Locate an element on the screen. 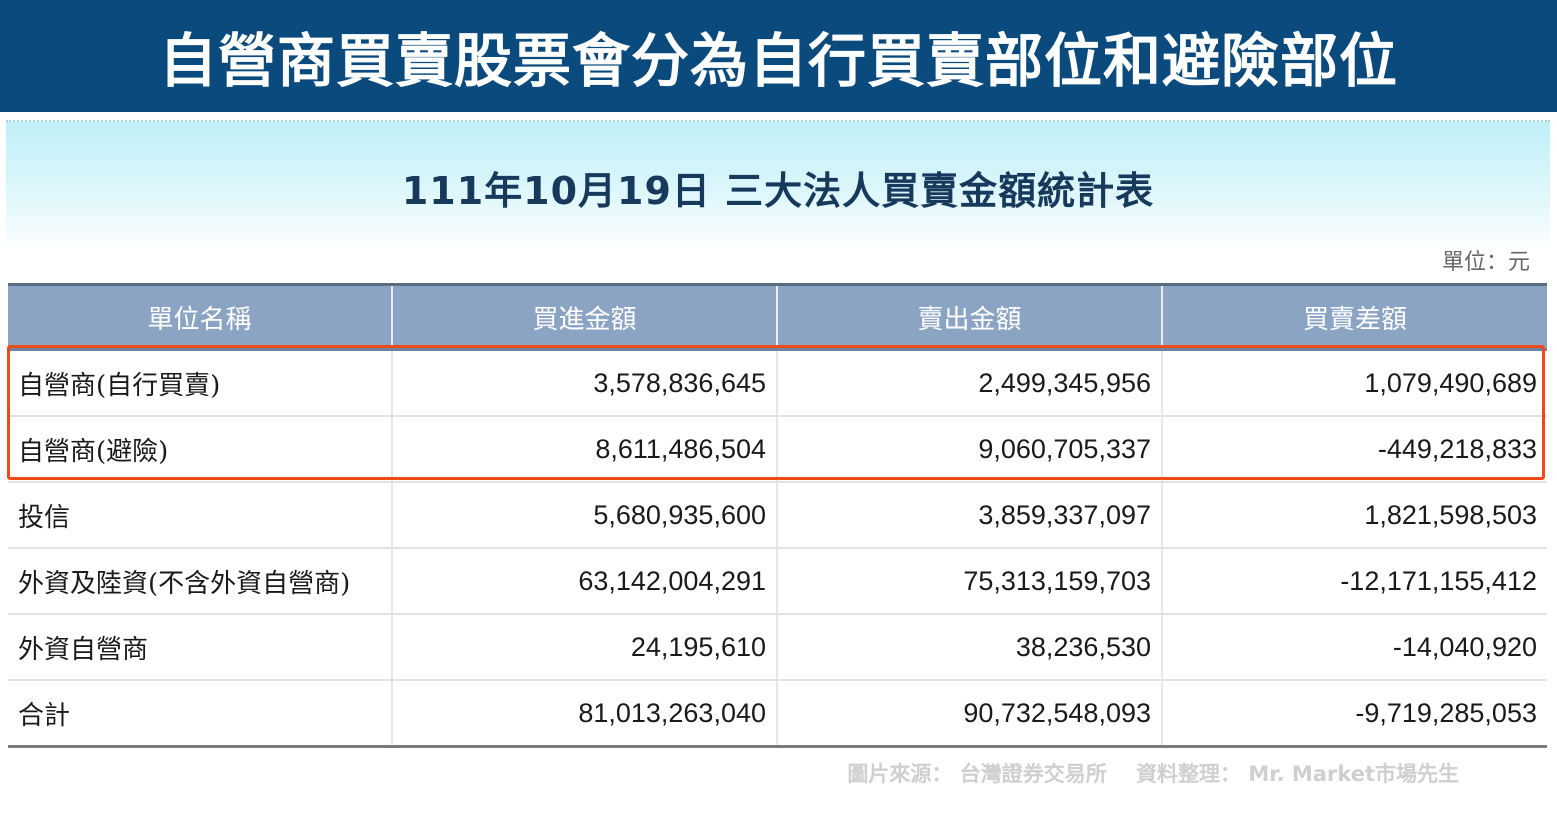 This screenshot has width=1557, height=815. net-amount: 1,821,598,503 is located at coordinates (1354, 515).